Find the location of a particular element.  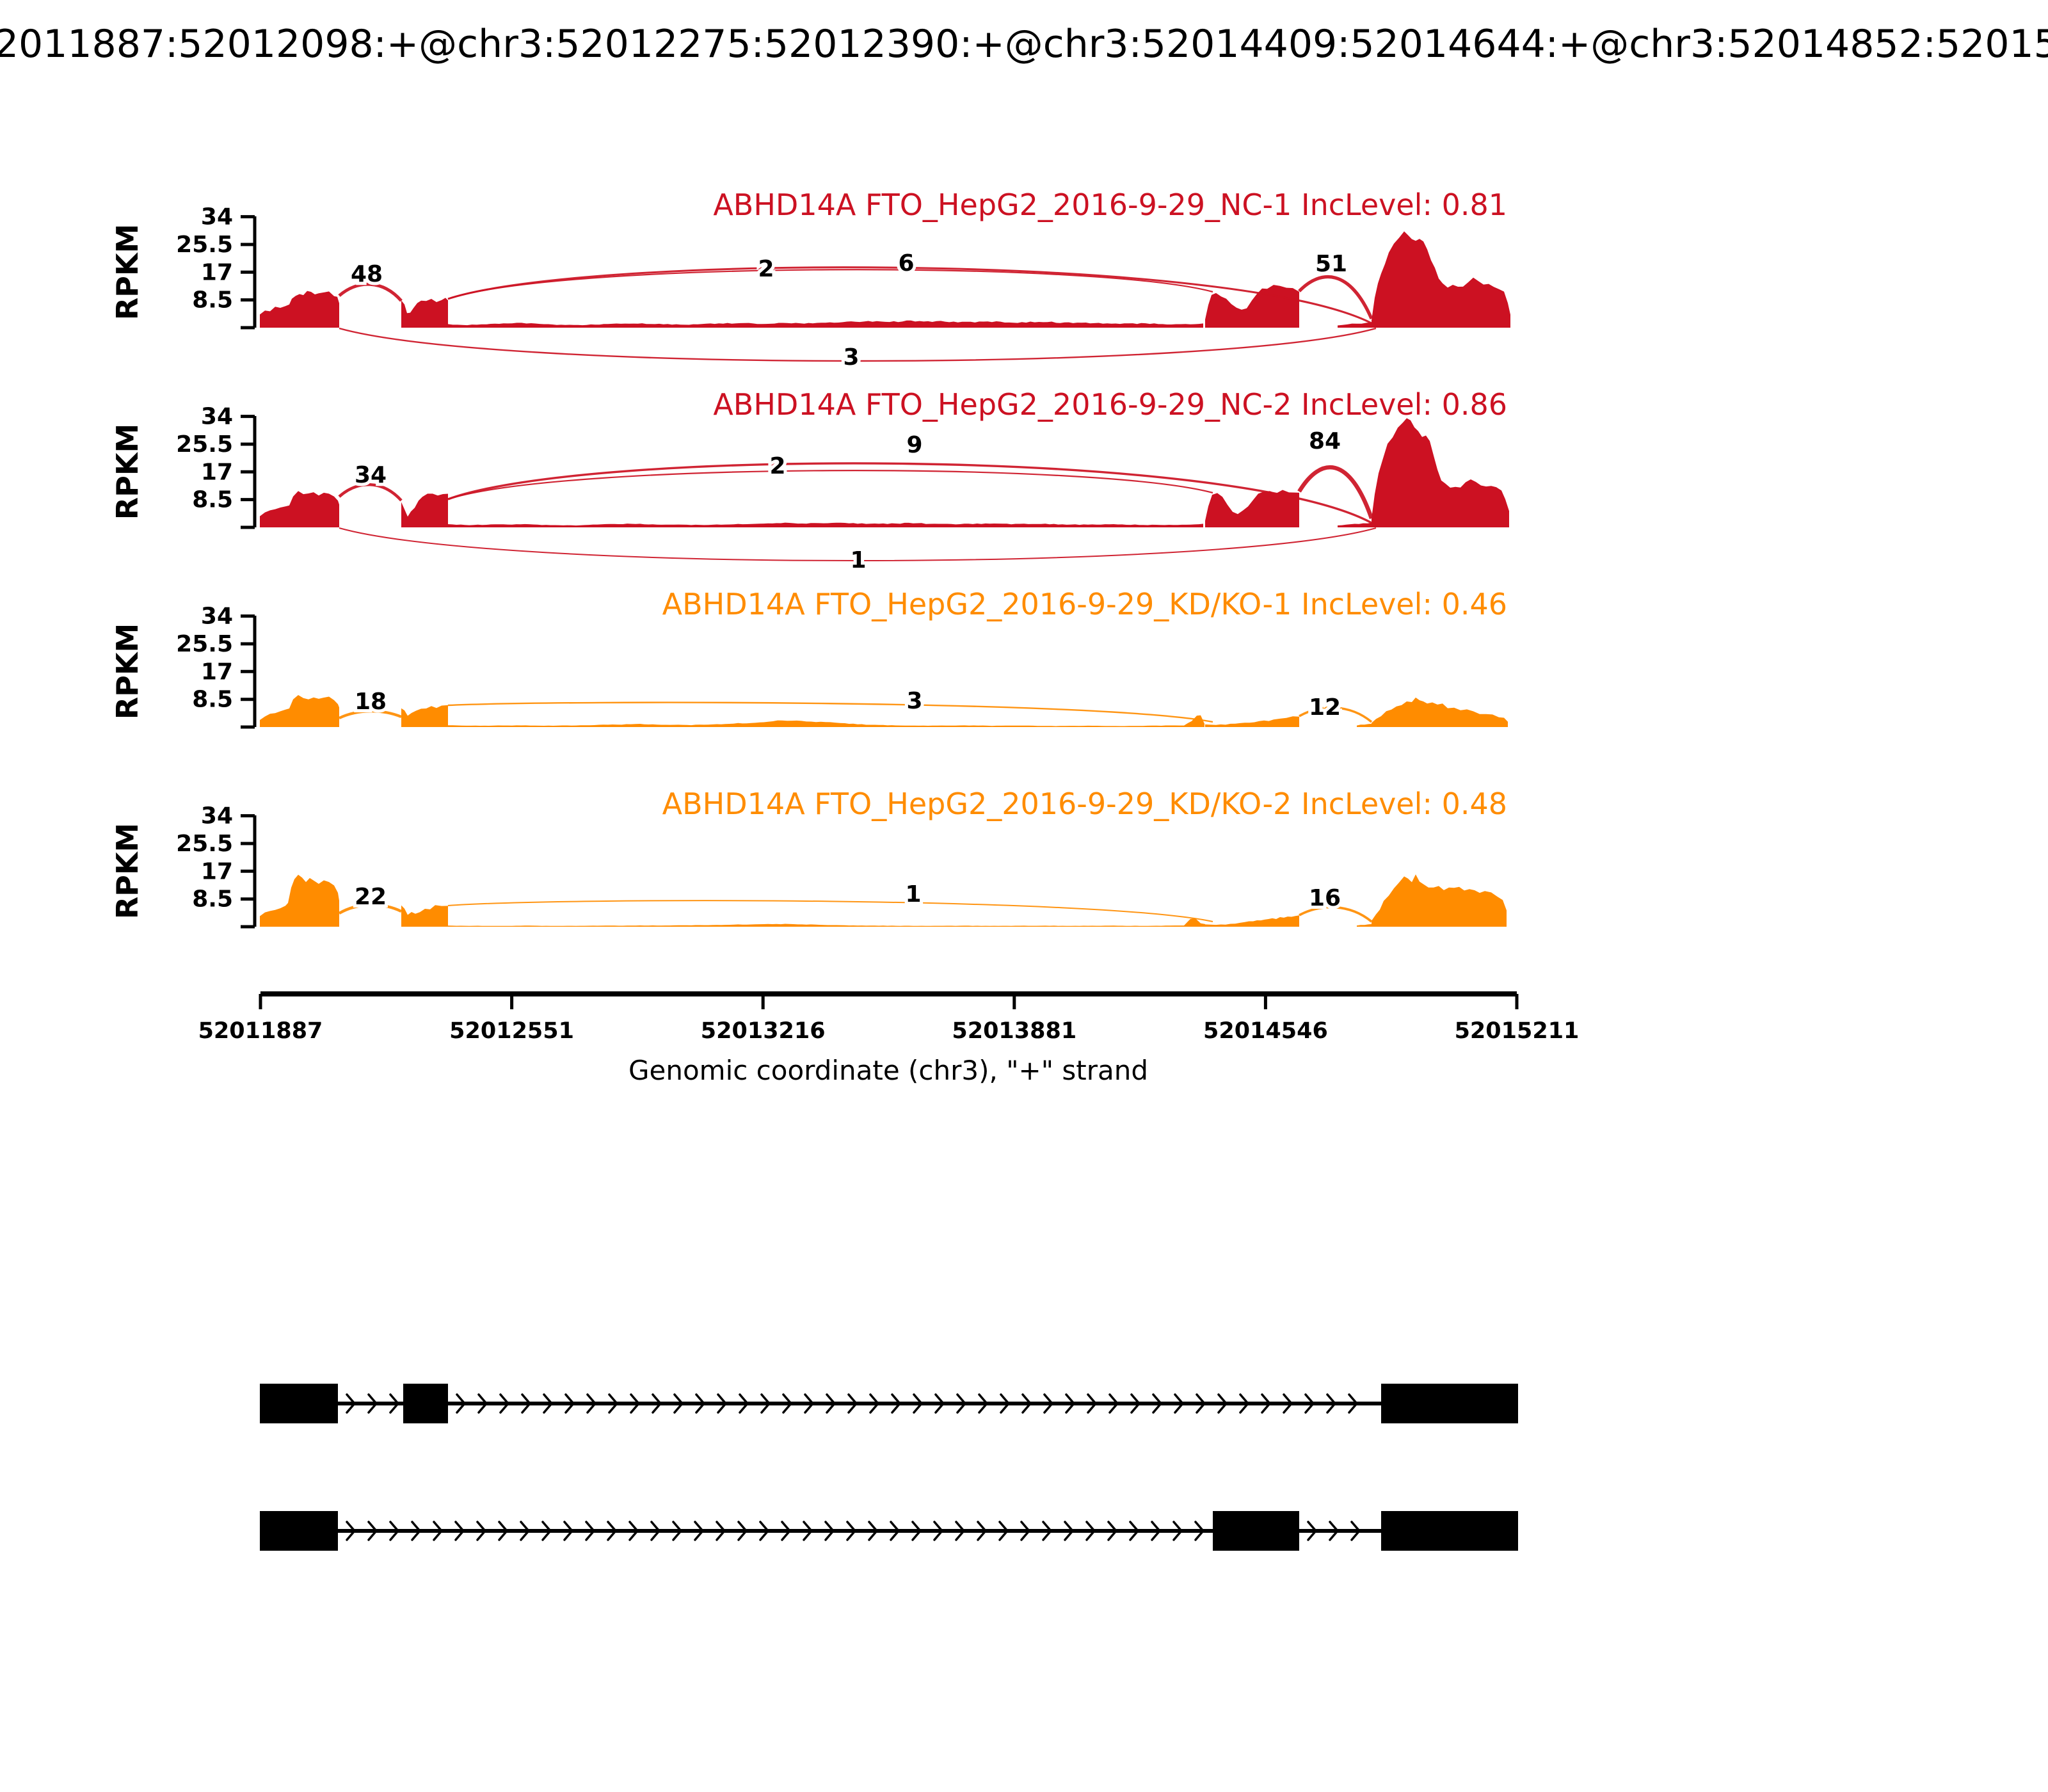

junction-count-label: 22 is located at coordinates (371, 897).